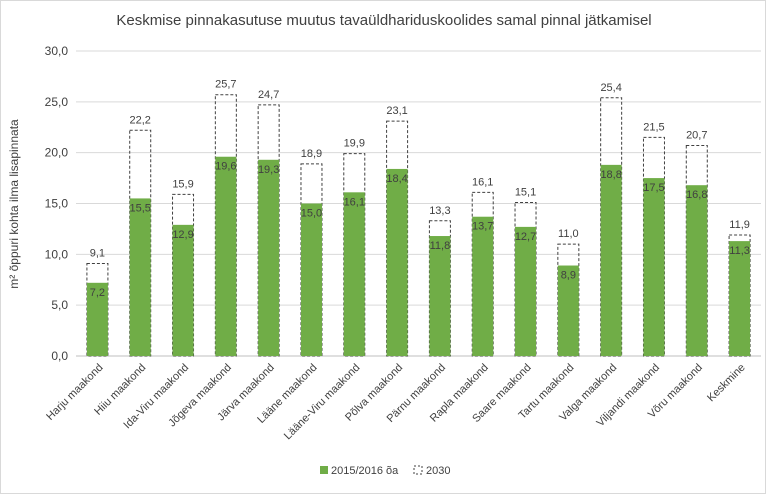 This screenshot has width=768, height=496. What do you see at coordinates (57, 102) in the screenshot?
I see `y-tick-label: 25,0` at bounding box center [57, 102].